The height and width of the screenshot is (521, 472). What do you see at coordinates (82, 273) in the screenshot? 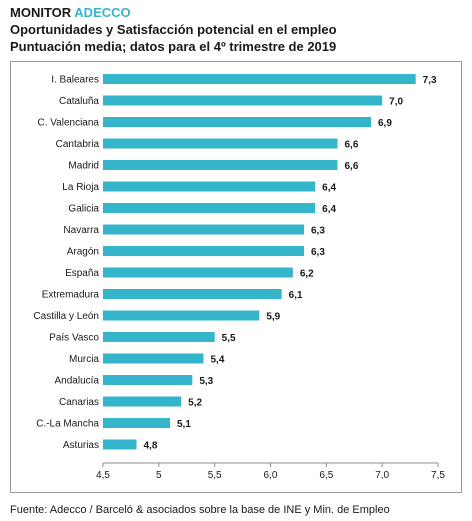
I see `category-label: España` at bounding box center [82, 273].